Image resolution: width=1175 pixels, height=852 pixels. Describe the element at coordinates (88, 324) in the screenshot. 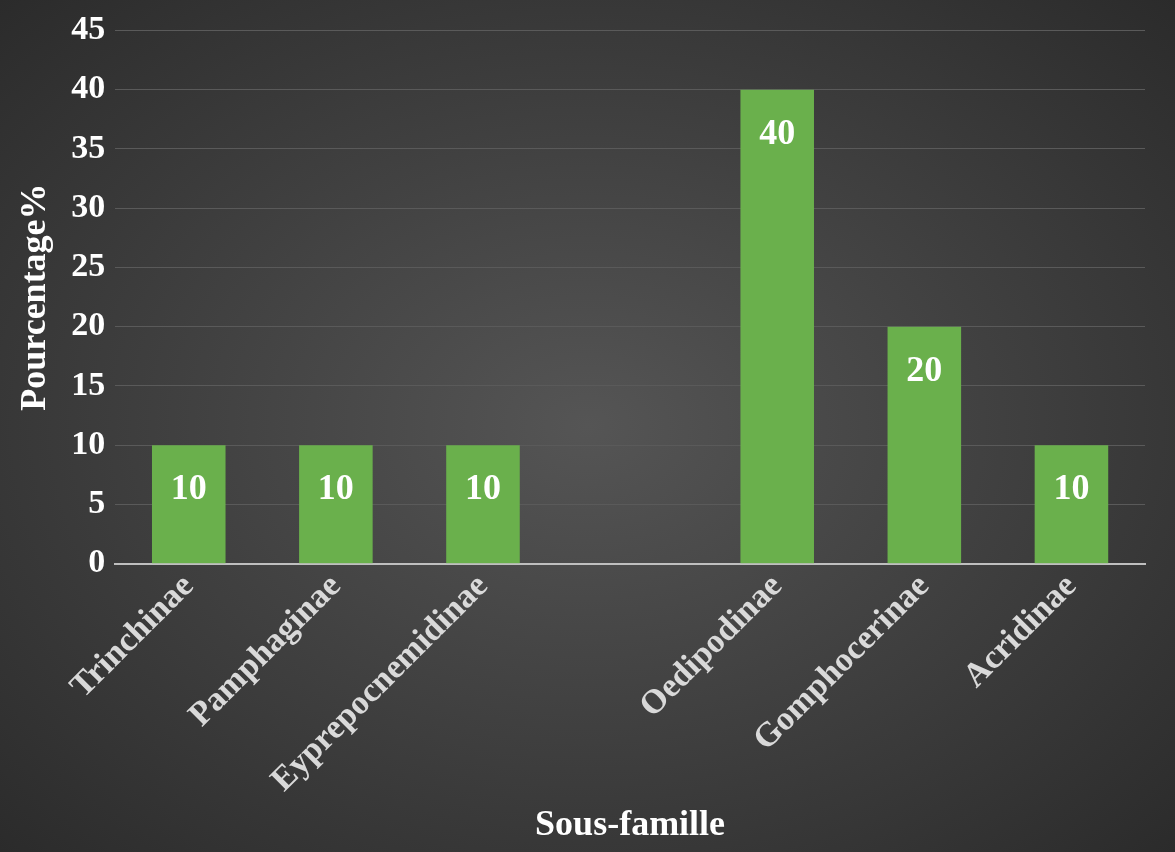

I see `y-tick-label: 20` at that location.